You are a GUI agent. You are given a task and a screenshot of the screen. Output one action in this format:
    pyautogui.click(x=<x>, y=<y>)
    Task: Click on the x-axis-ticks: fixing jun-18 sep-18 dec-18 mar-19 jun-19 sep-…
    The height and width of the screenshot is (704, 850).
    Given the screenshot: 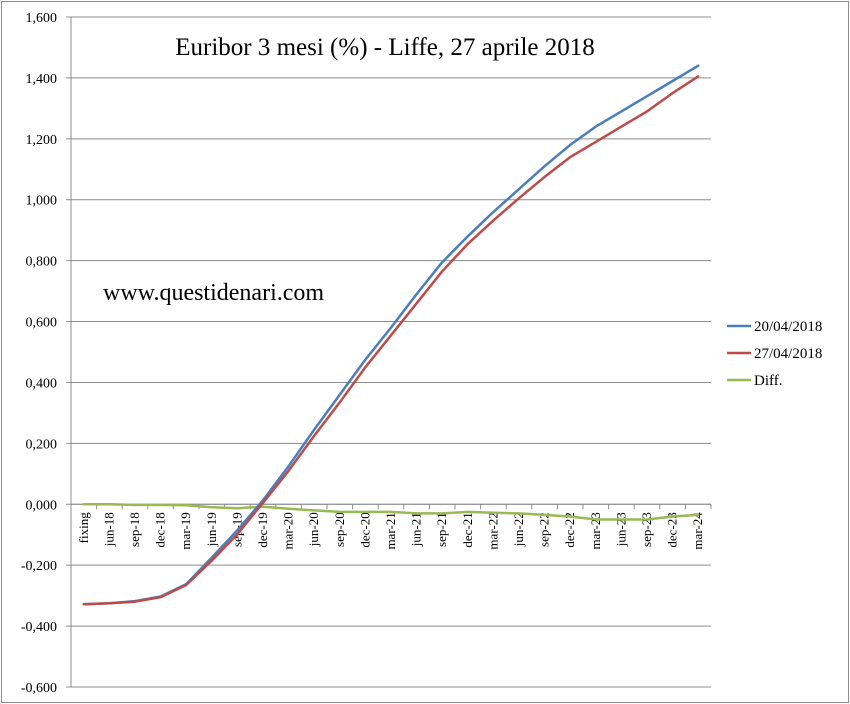 What is the action you would take?
    pyautogui.click(x=391, y=527)
    